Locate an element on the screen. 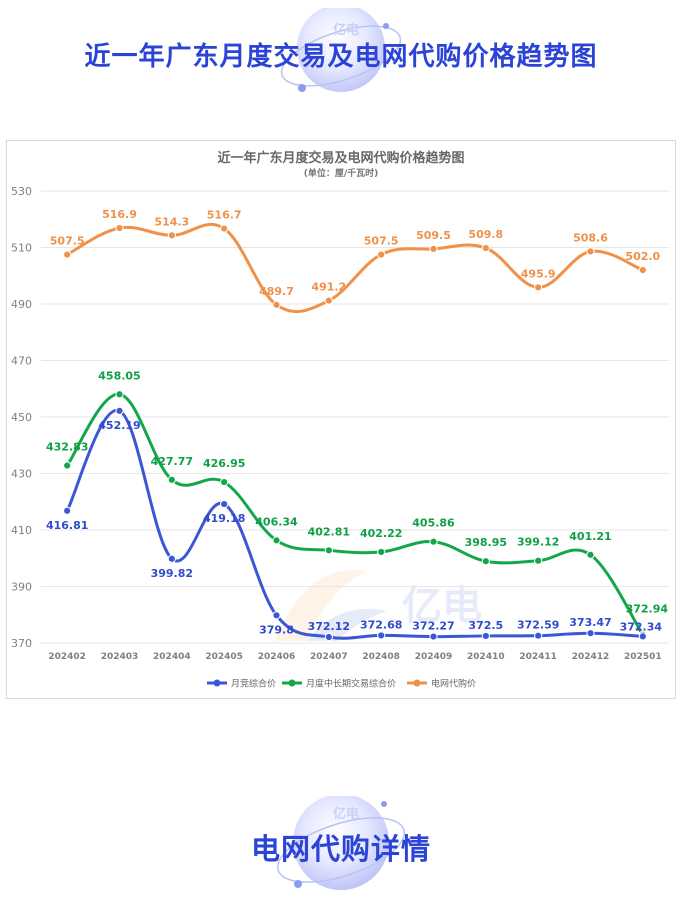 This screenshot has width=682, height=914. grid-purchase-data-label: 516.7 is located at coordinates (224, 215).